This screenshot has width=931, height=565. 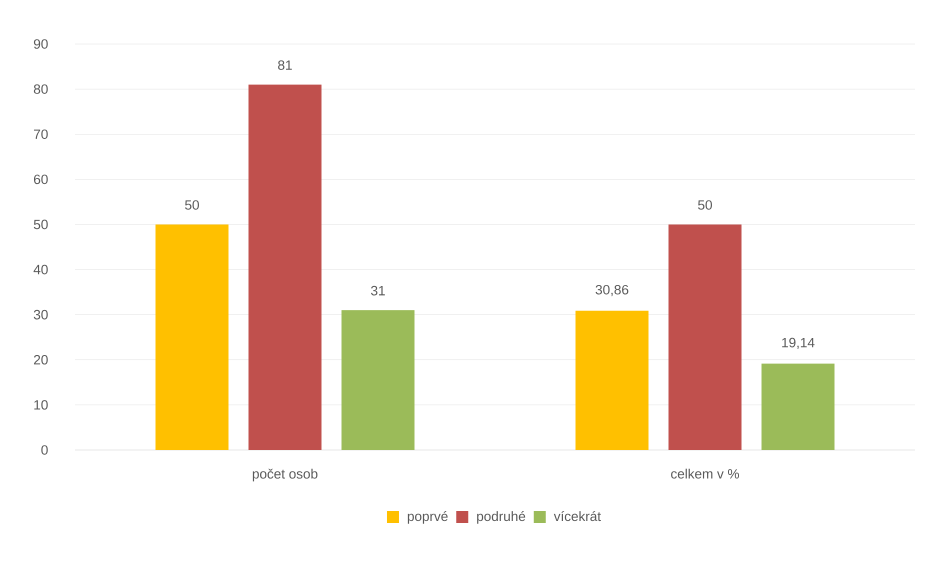 What do you see at coordinates (705, 473) in the screenshot?
I see `x-tick-label: celkem v %` at bounding box center [705, 473].